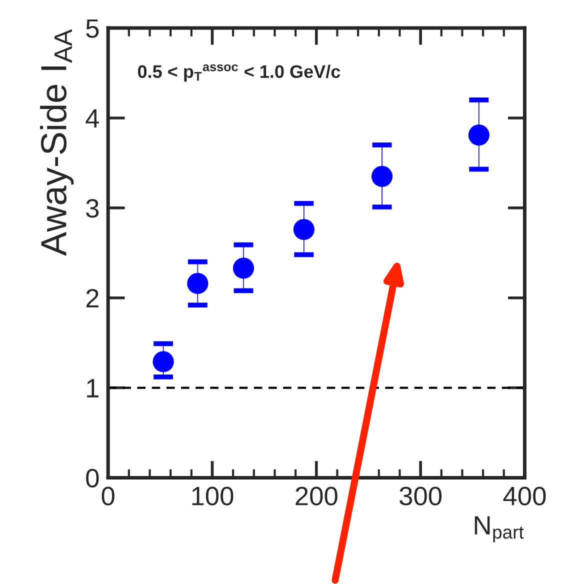 The image size is (563, 584). What do you see at coordinates (92, 28) in the screenshot?
I see `y-tick-label: 5` at bounding box center [92, 28].